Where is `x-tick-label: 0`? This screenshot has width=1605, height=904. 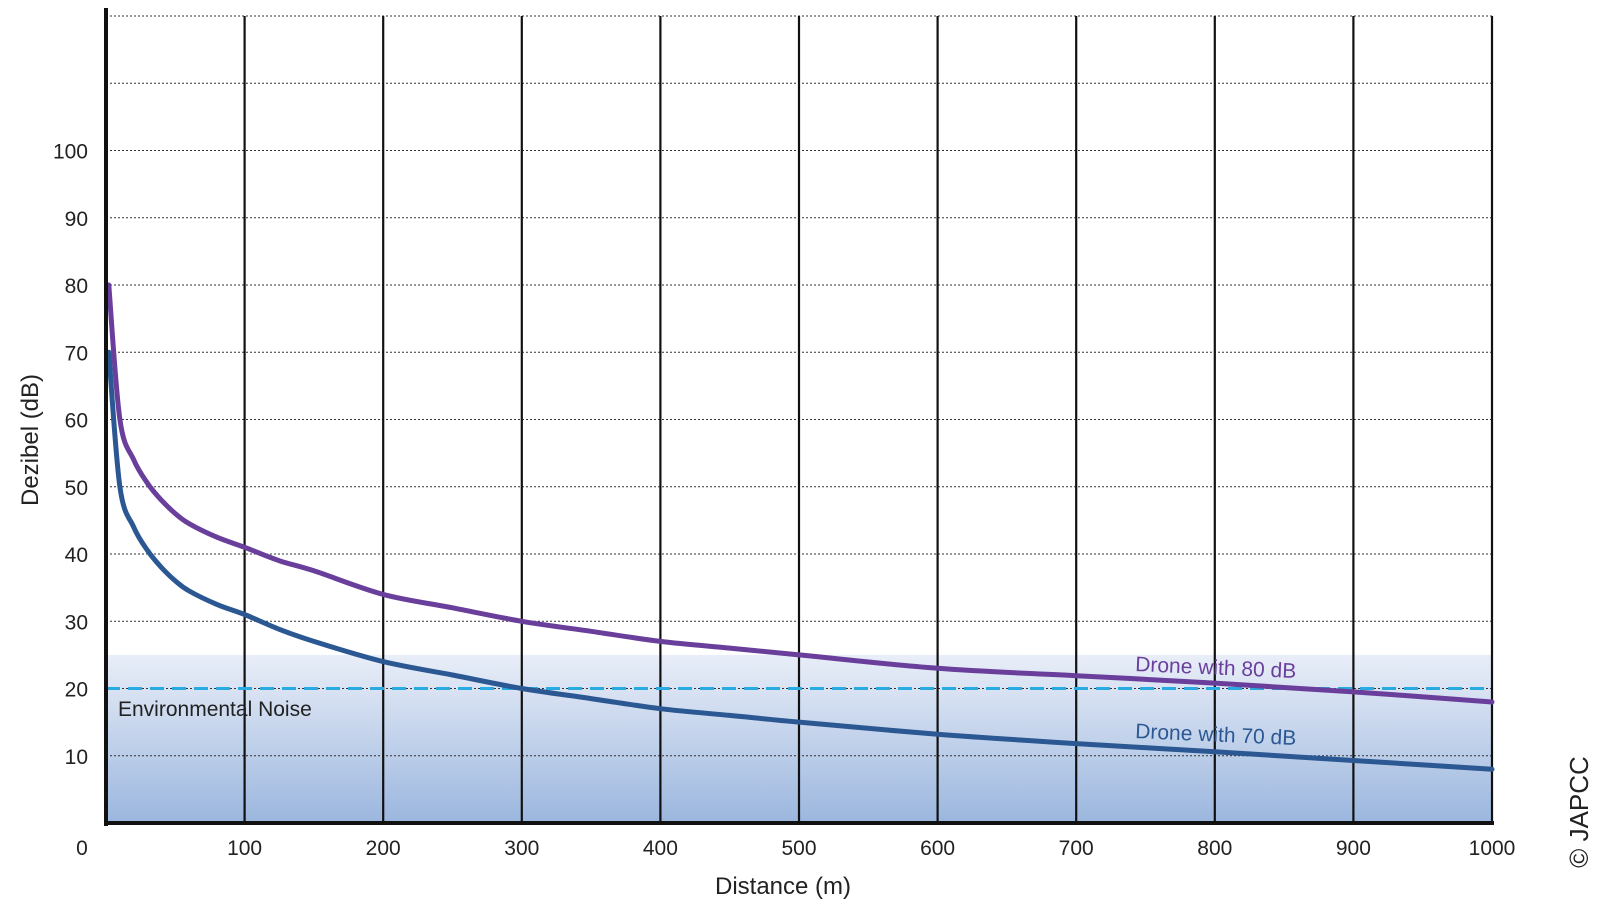 x-tick-label: 0 is located at coordinates (82, 848).